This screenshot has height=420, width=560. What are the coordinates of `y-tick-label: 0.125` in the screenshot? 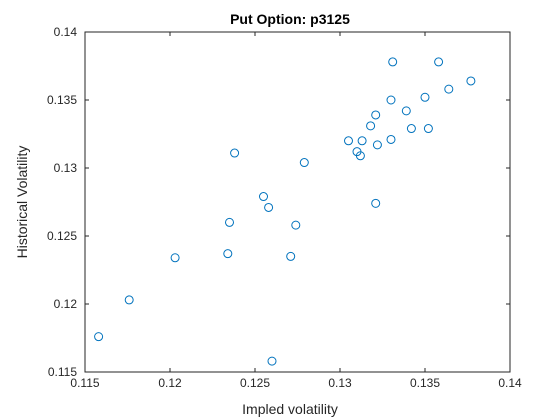 It's located at (62, 236).